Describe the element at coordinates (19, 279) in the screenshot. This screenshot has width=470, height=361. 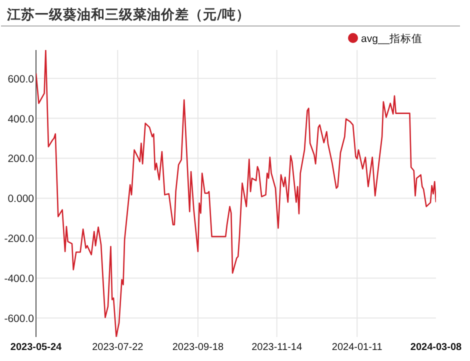
I see `ytick: -400.0` at that location.